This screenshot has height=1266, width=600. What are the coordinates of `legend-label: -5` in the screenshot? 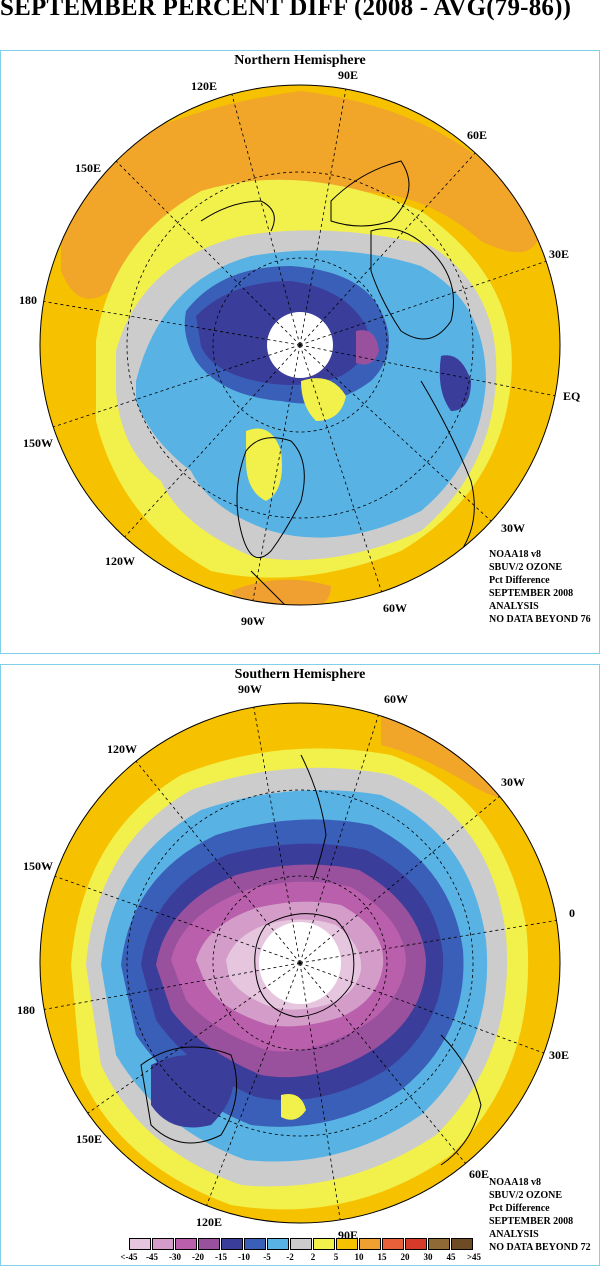 It's located at (267, 1257).